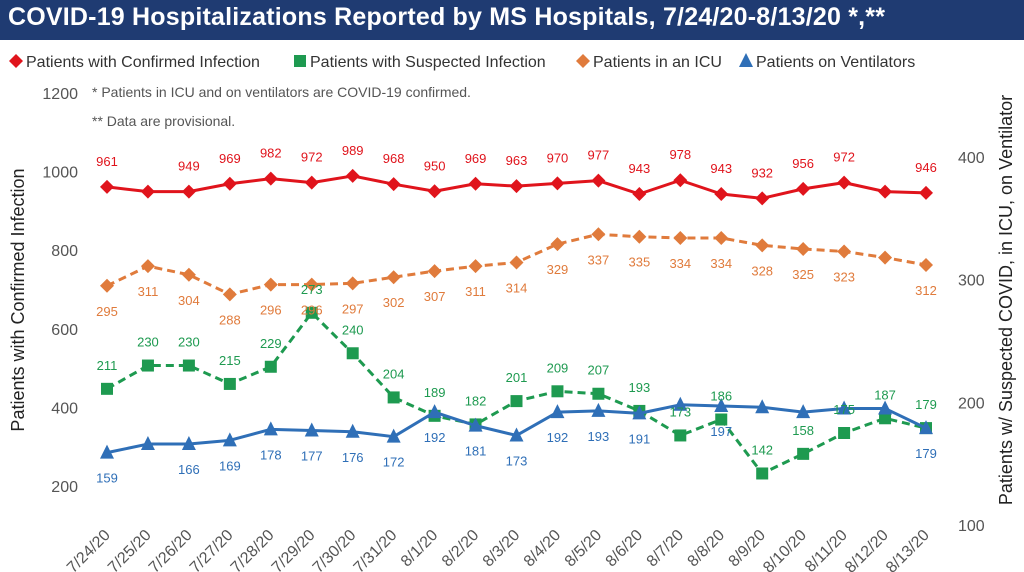  What do you see at coordinates (134, 62) in the screenshot?
I see `legend-item: Patients with Confirmed Infection` at bounding box center [134, 62].